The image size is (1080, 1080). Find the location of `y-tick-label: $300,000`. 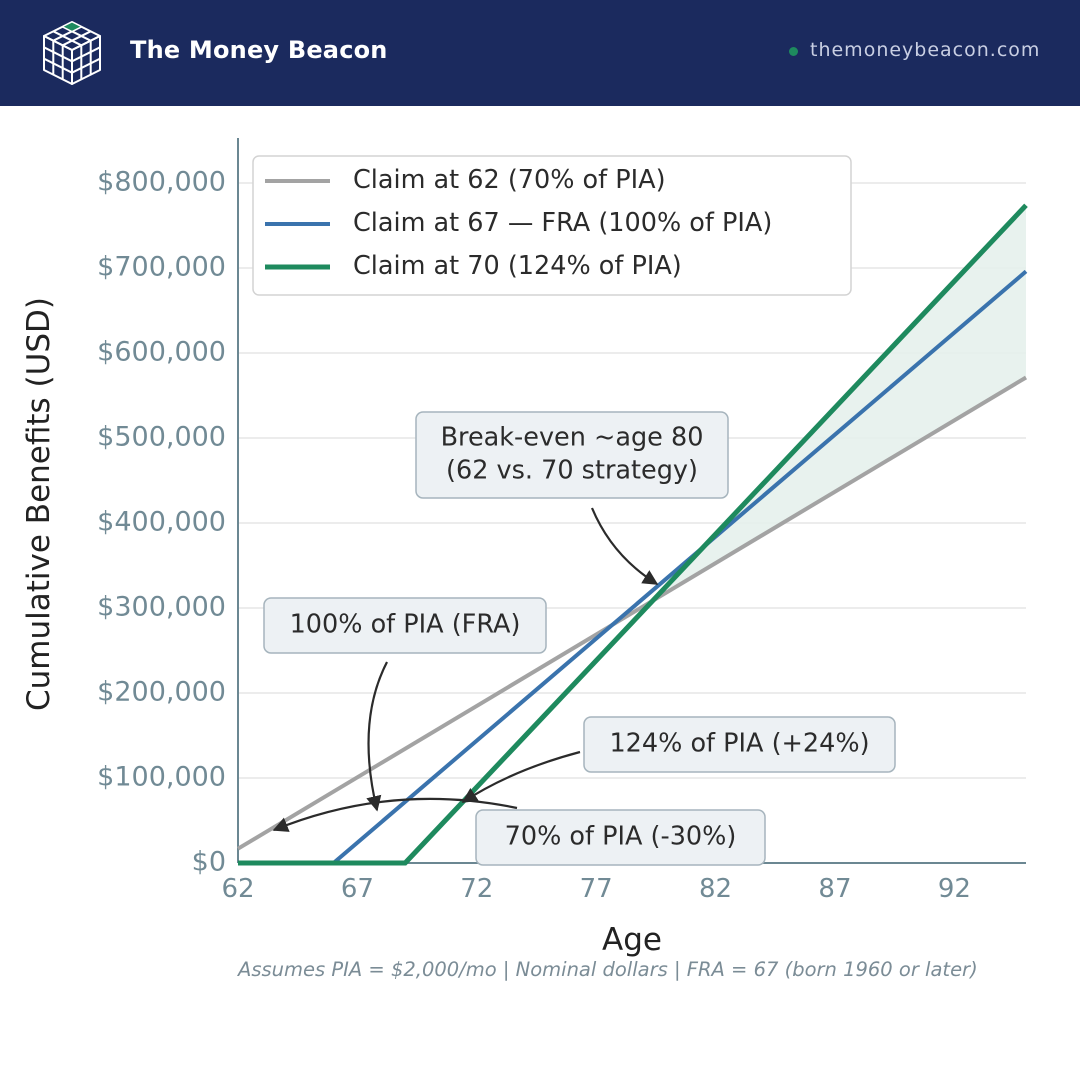

y-tick-label: $300,000 is located at coordinates (161, 607).